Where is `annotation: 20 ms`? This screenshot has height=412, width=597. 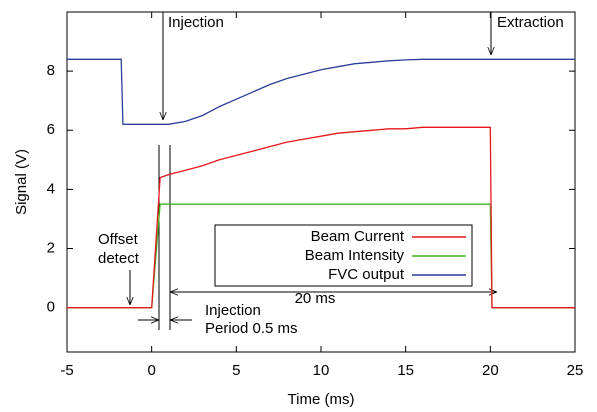
annotation: 20 ms is located at coordinates (315, 298).